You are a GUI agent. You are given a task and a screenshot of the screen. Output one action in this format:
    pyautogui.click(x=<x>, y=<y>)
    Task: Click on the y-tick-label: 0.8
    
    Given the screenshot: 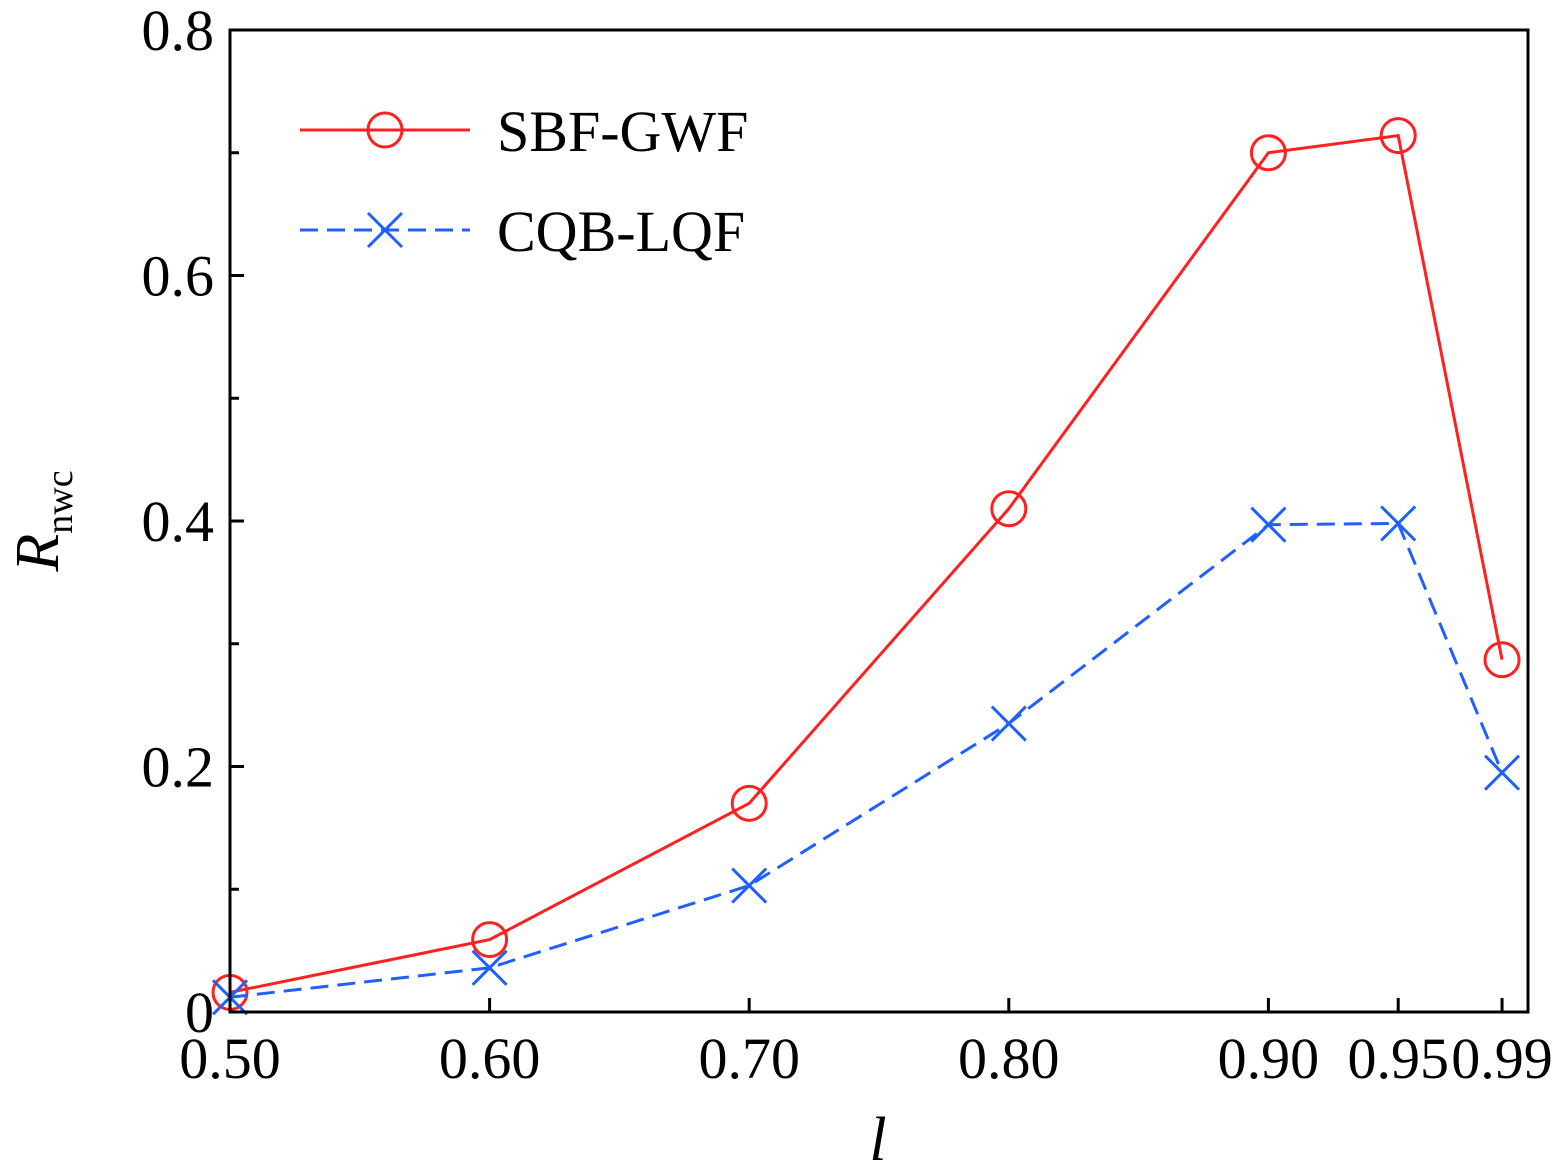 What is the action you would take?
    pyautogui.click(x=178, y=31)
    